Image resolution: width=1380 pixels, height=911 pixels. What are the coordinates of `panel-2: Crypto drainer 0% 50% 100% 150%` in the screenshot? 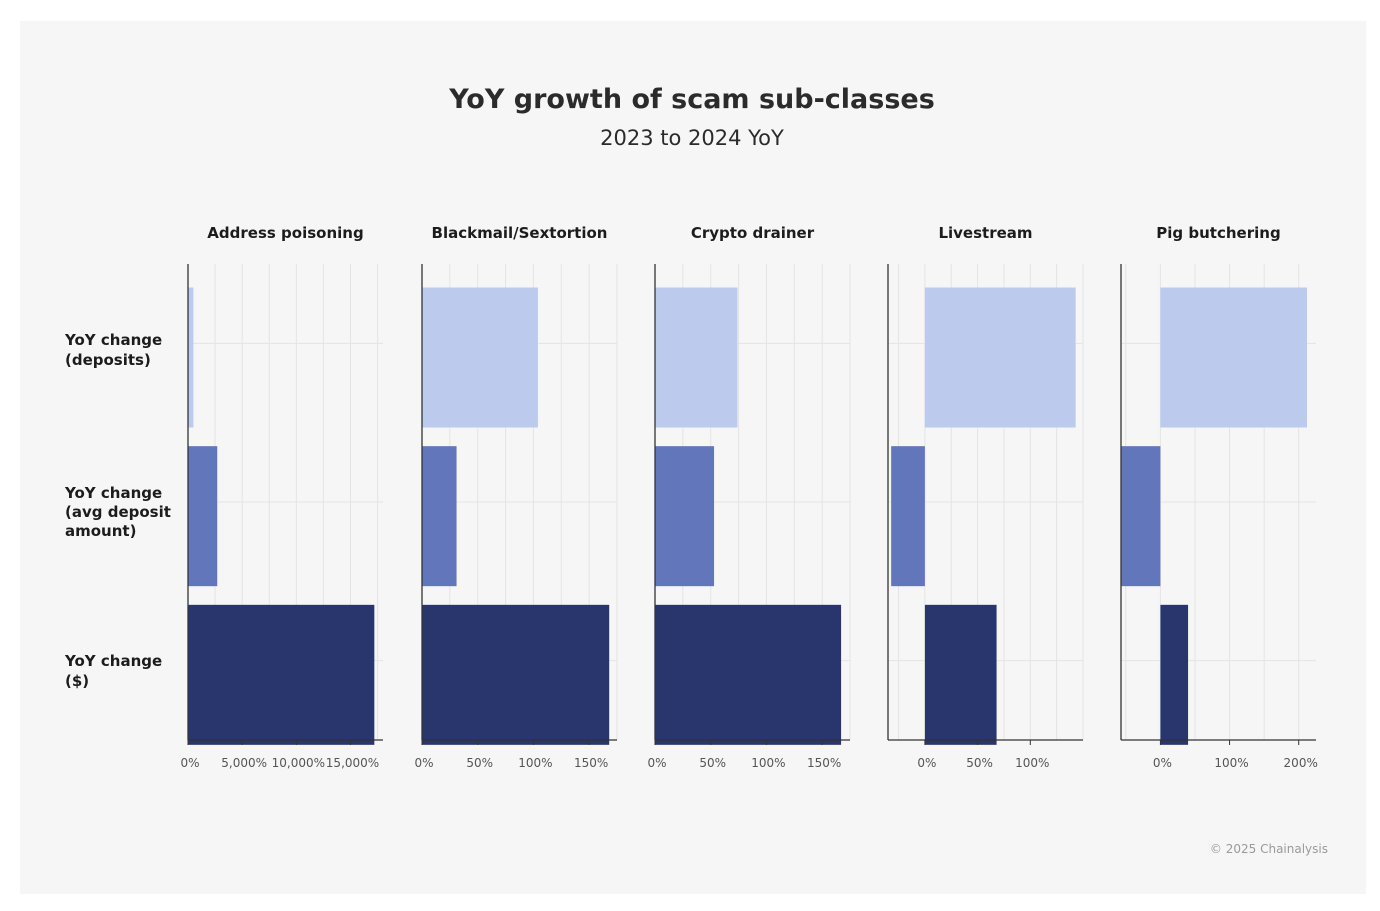 It's located at (749, 497).